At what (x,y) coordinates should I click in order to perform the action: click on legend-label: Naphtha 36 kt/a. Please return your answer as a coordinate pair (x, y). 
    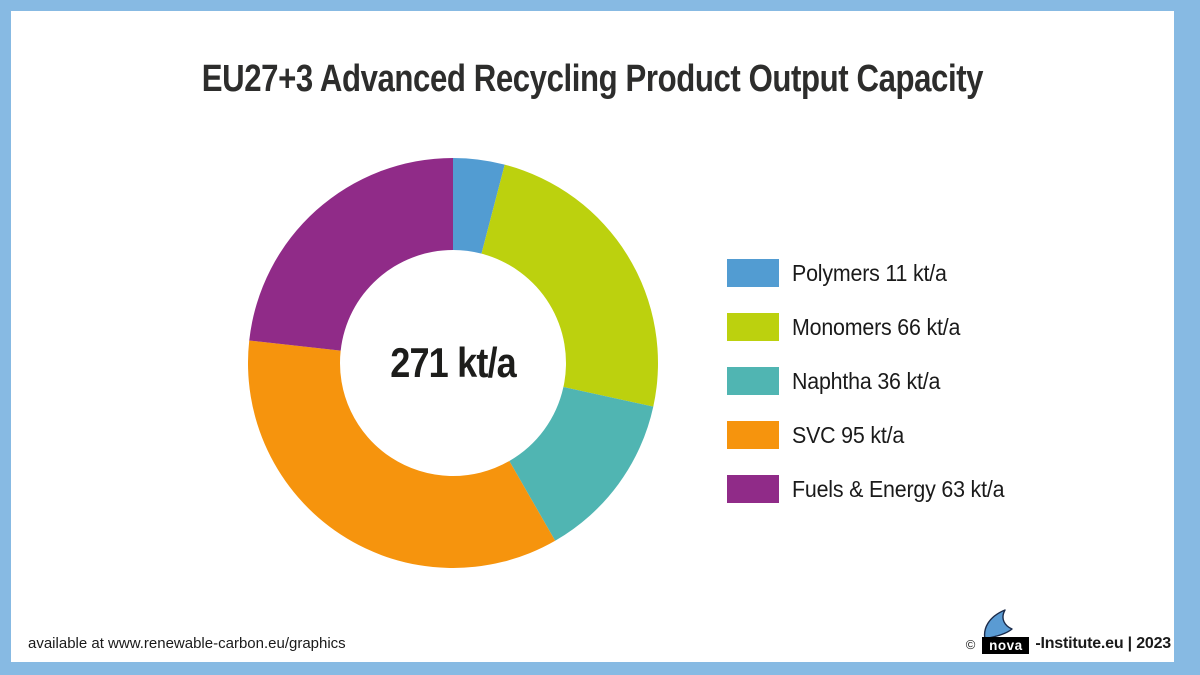
    Looking at the image, I should click on (866, 380).